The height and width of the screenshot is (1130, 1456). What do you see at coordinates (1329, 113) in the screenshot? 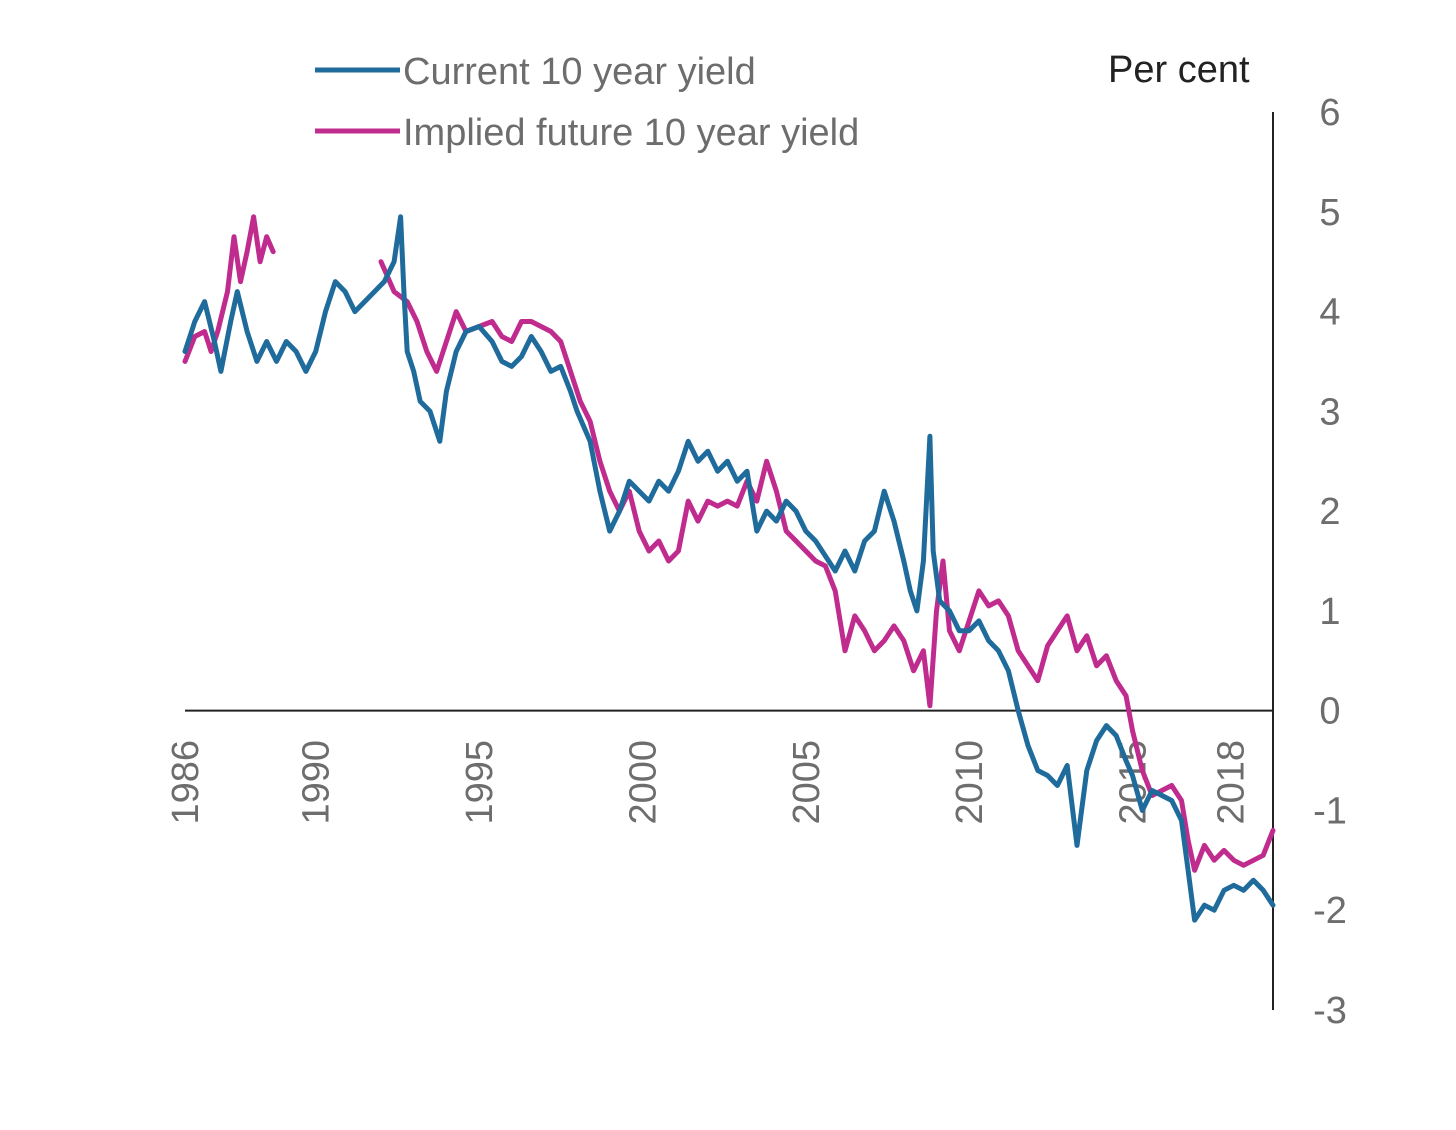
I see `y-tick-label: 6` at bounding box center [1329, 113].